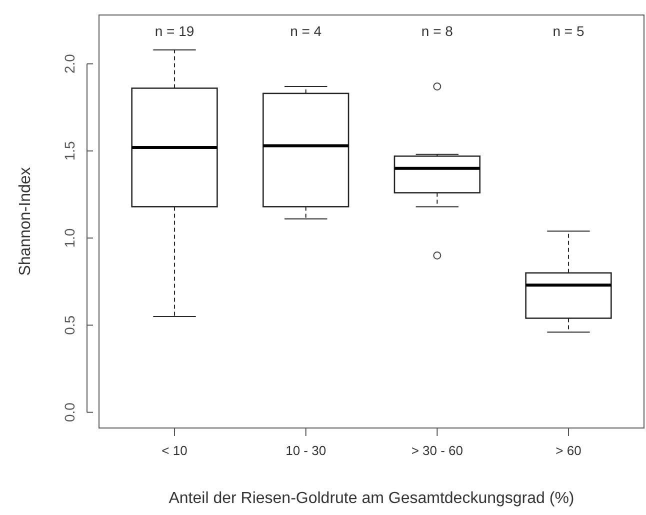 The image size is (646, 515). I want to click on y-tick-label: 1.0, so click(69, 238).